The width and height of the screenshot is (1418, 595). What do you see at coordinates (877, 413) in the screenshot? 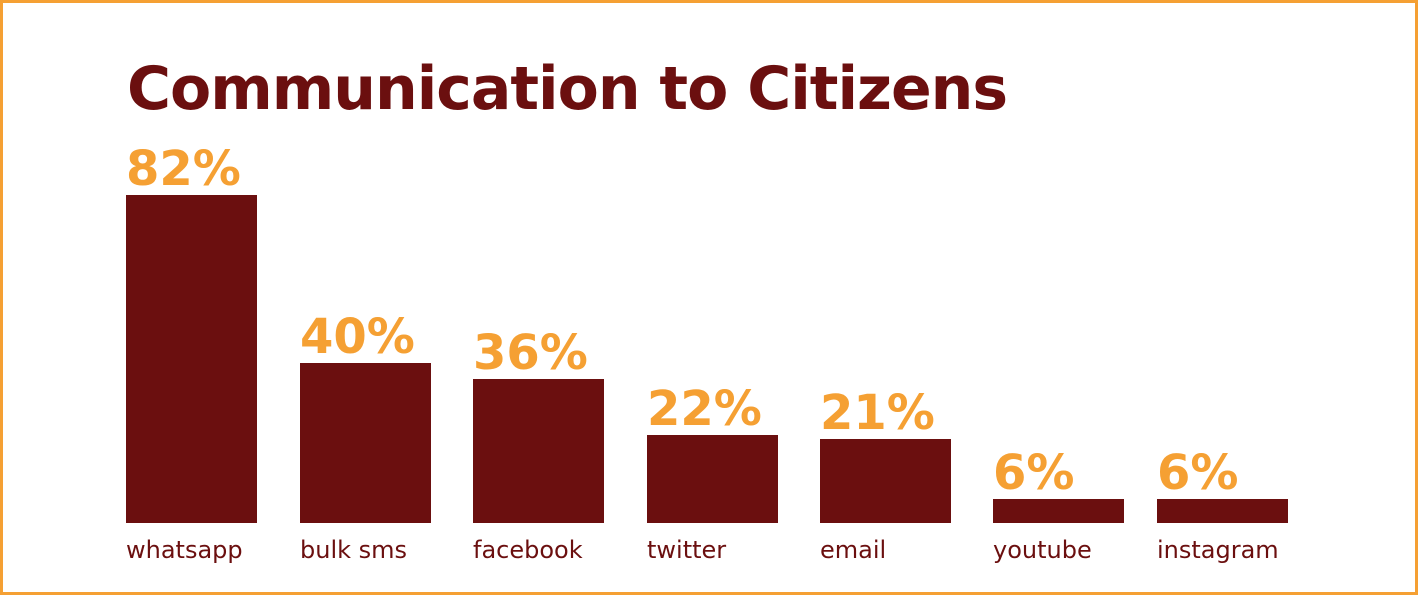
I see `value-label-email: 21%` at bounding box center [877, 413].